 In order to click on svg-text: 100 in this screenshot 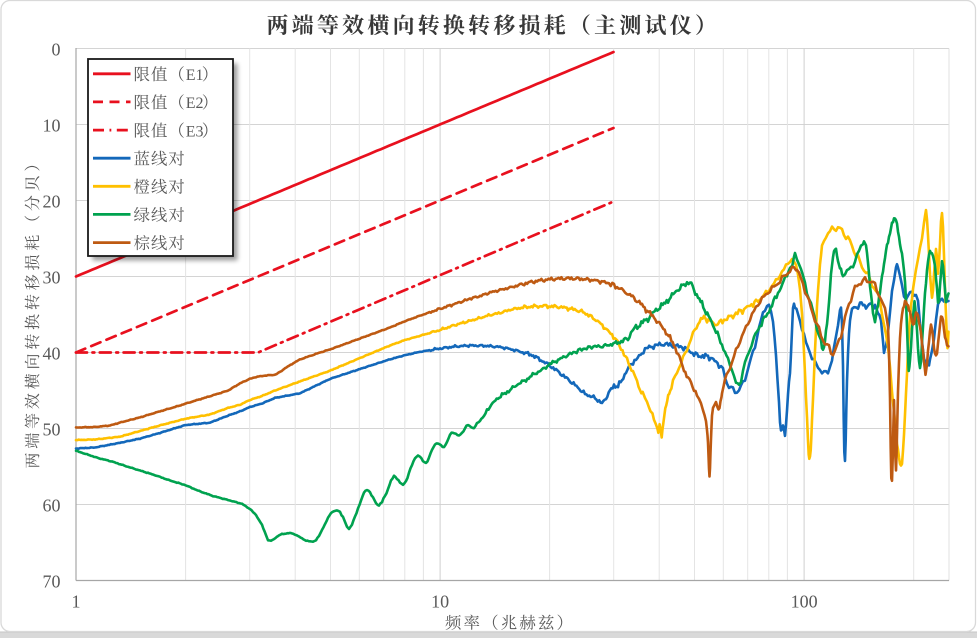, I will do `click(804, 602)`.